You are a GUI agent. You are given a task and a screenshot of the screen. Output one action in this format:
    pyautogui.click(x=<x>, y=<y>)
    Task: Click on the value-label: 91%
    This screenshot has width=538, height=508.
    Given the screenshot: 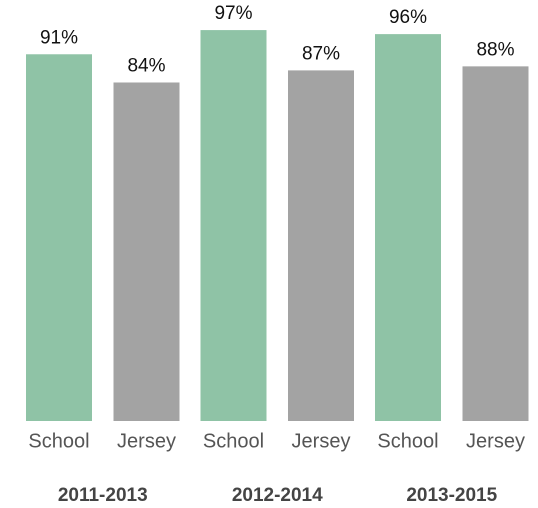 What is the action you would take?
    pyautogui.click(x=59, y=37)
    